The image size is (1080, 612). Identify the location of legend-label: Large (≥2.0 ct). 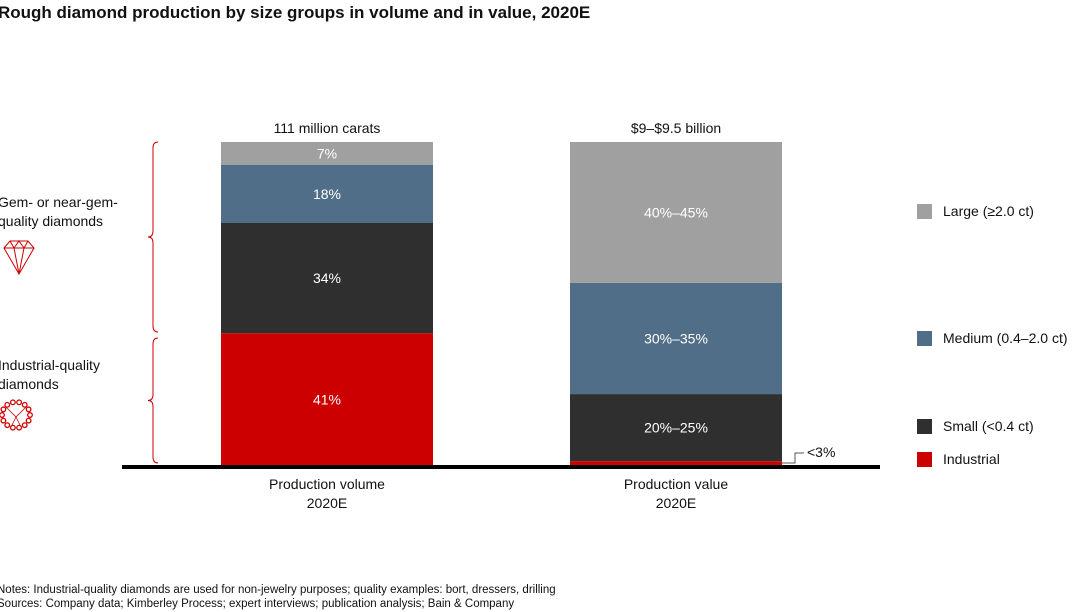
(988, 211).